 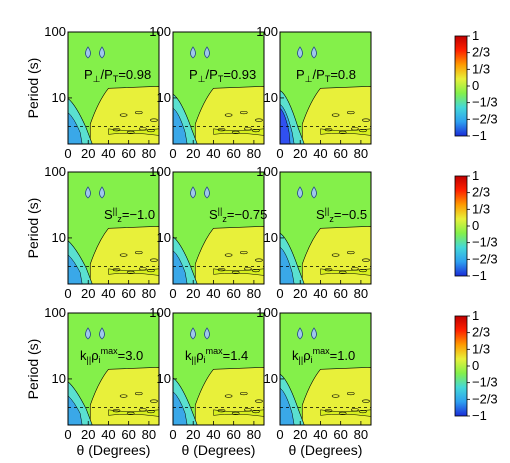 What do you see at coordinates (221, 79) in the screenshot?
I see `annotation-subscript: T` at bounding box center [221, 79].